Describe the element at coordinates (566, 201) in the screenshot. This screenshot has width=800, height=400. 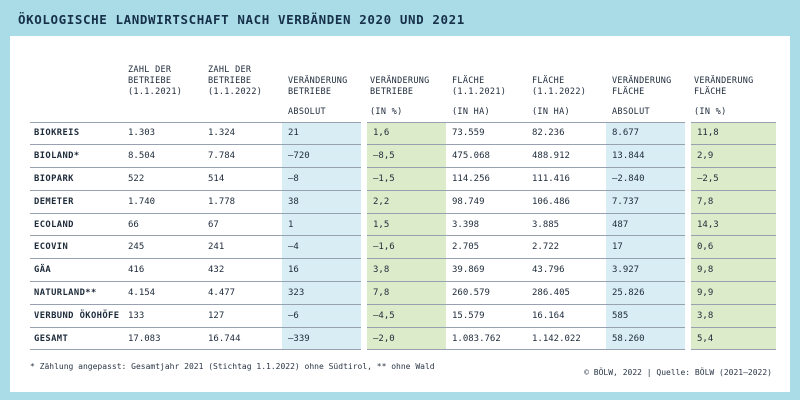
I see `table-cell: 106.486` at that location.